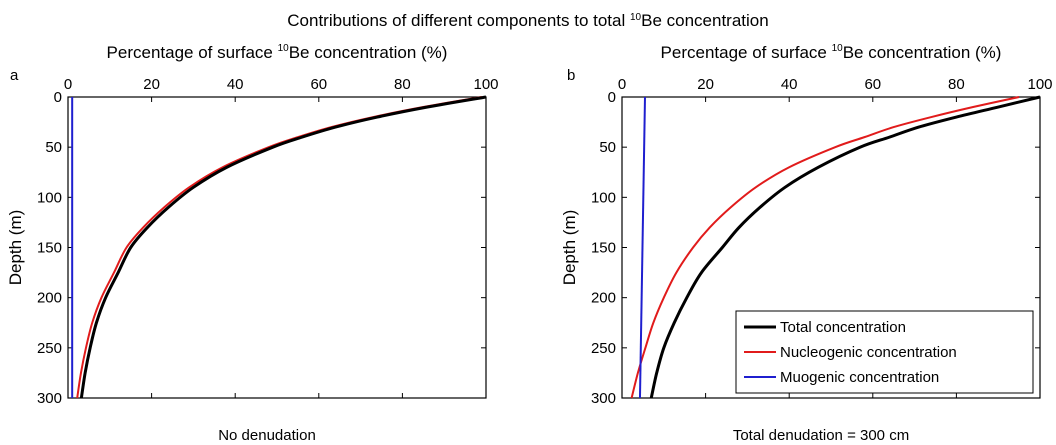  Describe the element at coordinates (868, 352) in the screenshot. I see `legend-label-nucleogenic: Nucleogenic concentration` at that location.